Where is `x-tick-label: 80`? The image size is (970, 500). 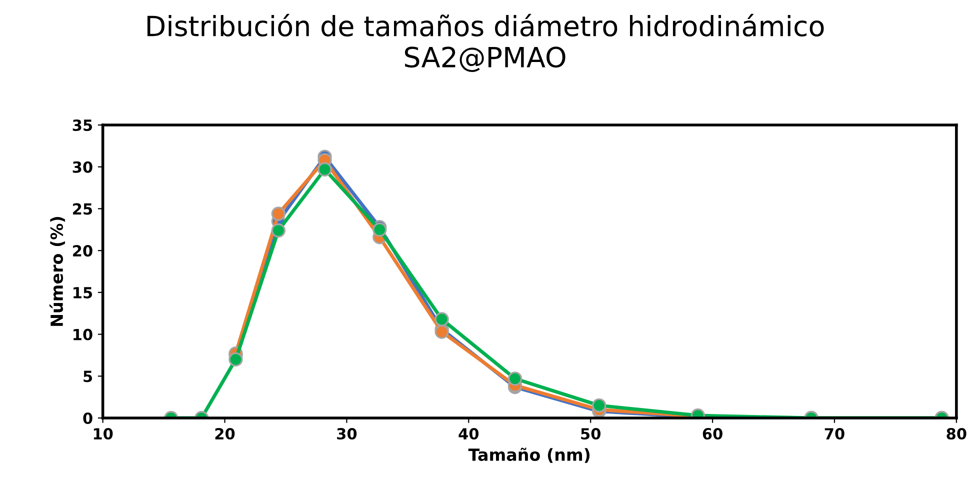
x-tick-label: 80 is located at coordinates (956, 434).